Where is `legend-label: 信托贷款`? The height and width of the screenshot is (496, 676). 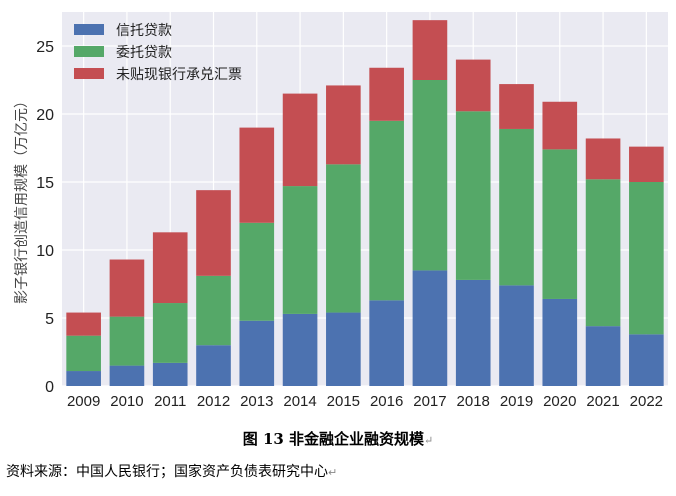
legend-label: 信托贷款 is located at coordinates (144, 31).